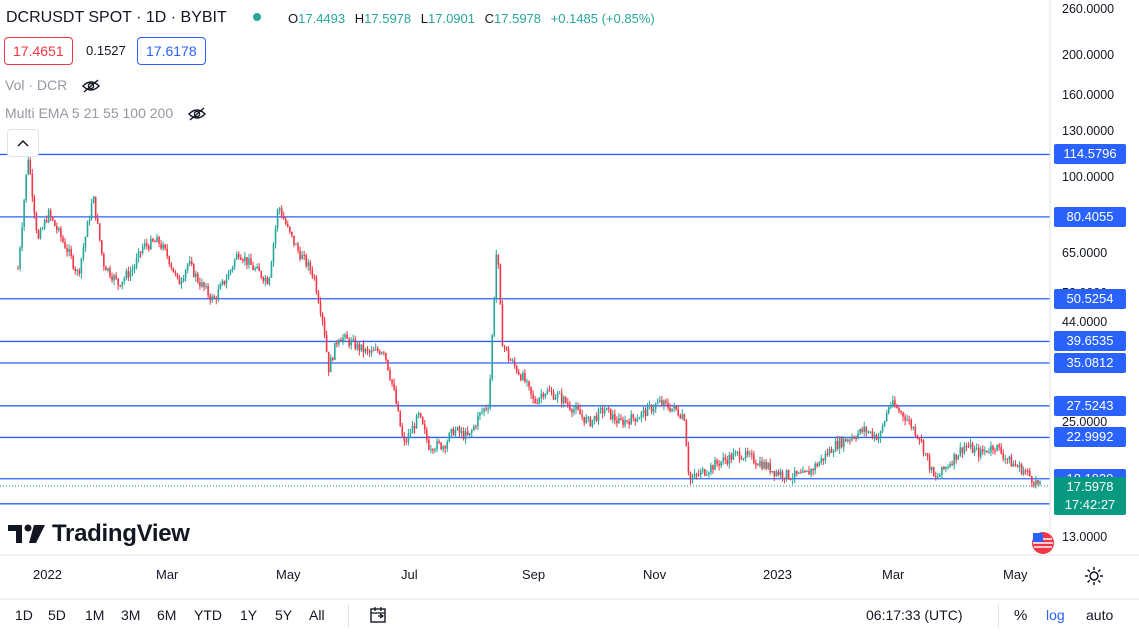  I want to click on range-button-3m: 3M, so click(131, 615).